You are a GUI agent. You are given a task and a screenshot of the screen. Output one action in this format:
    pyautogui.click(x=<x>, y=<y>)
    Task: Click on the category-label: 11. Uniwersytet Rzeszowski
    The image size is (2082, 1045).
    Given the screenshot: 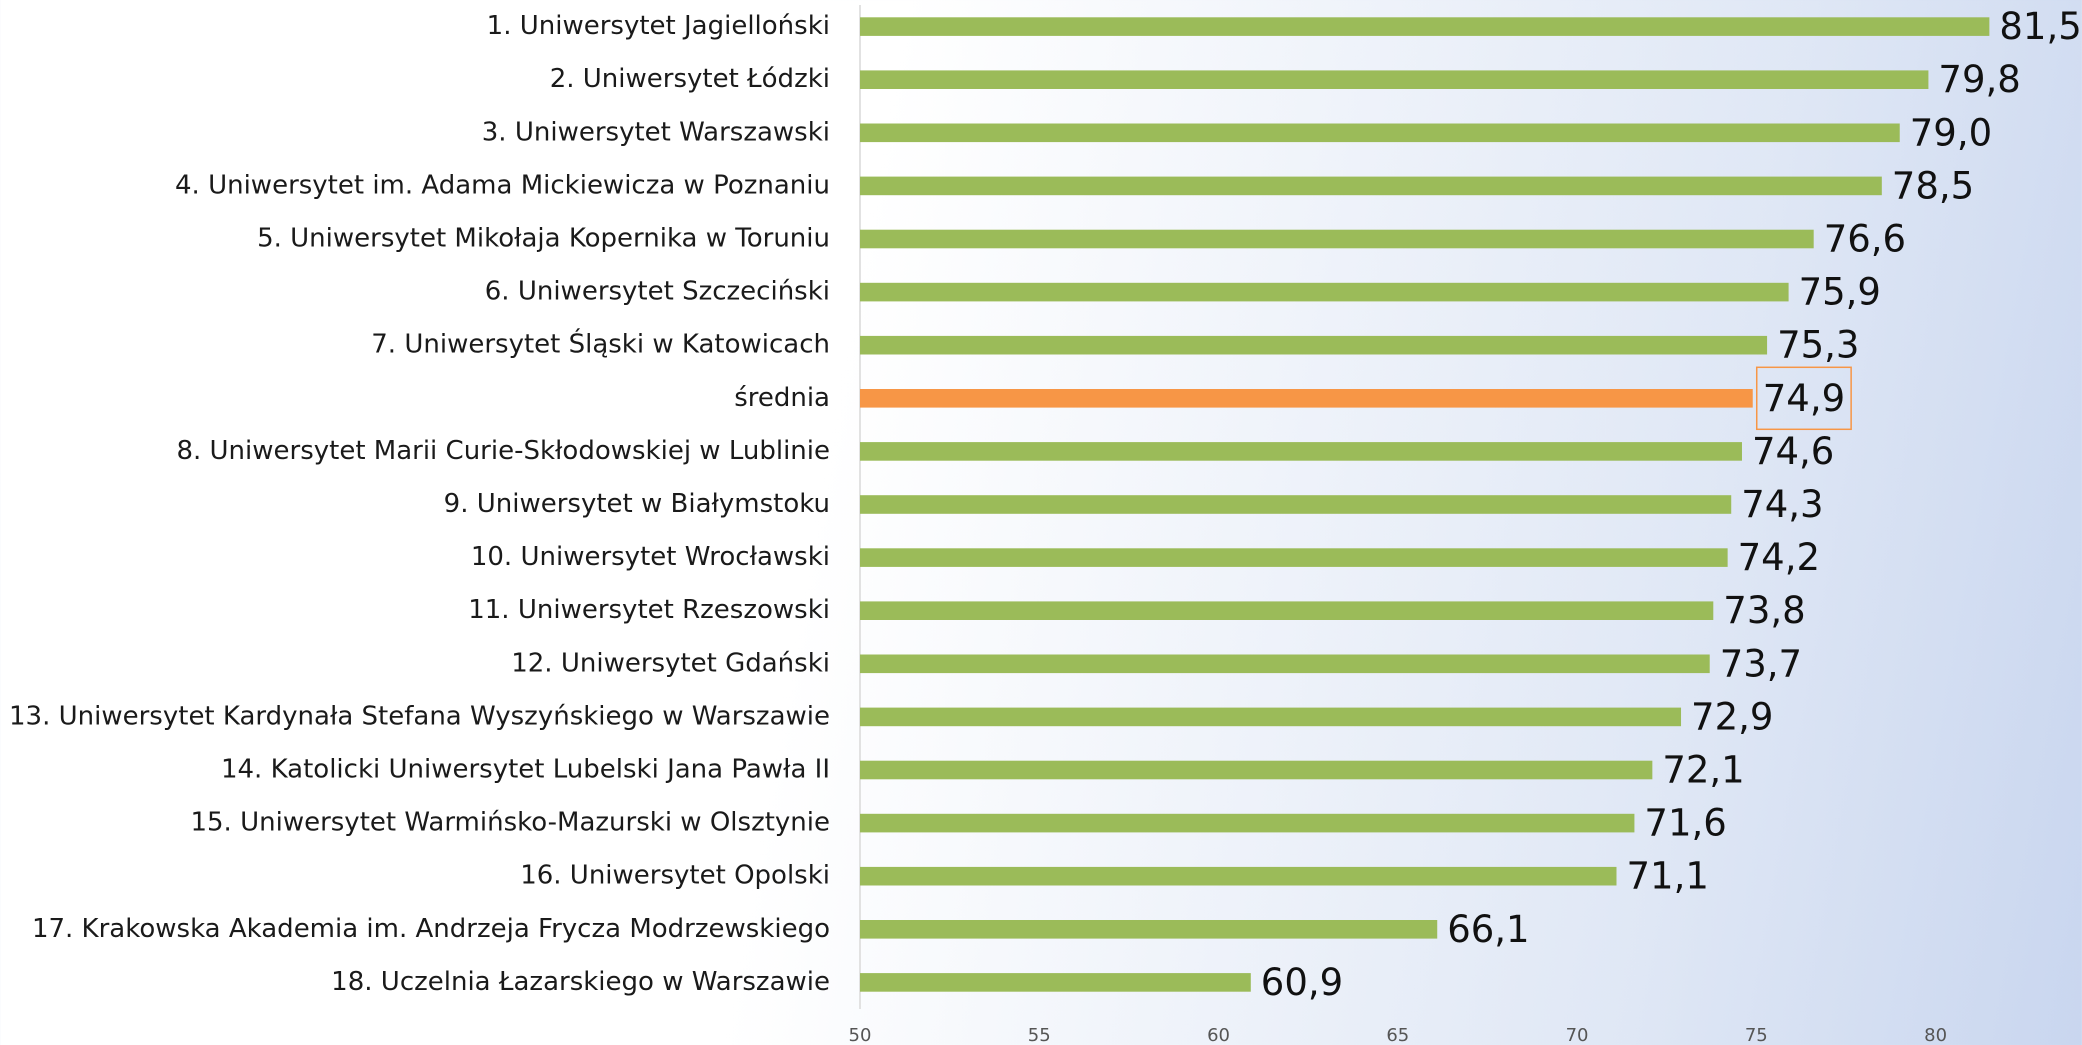 What is the action you would take?
    pyautogui.click(x=649, y=610)
    